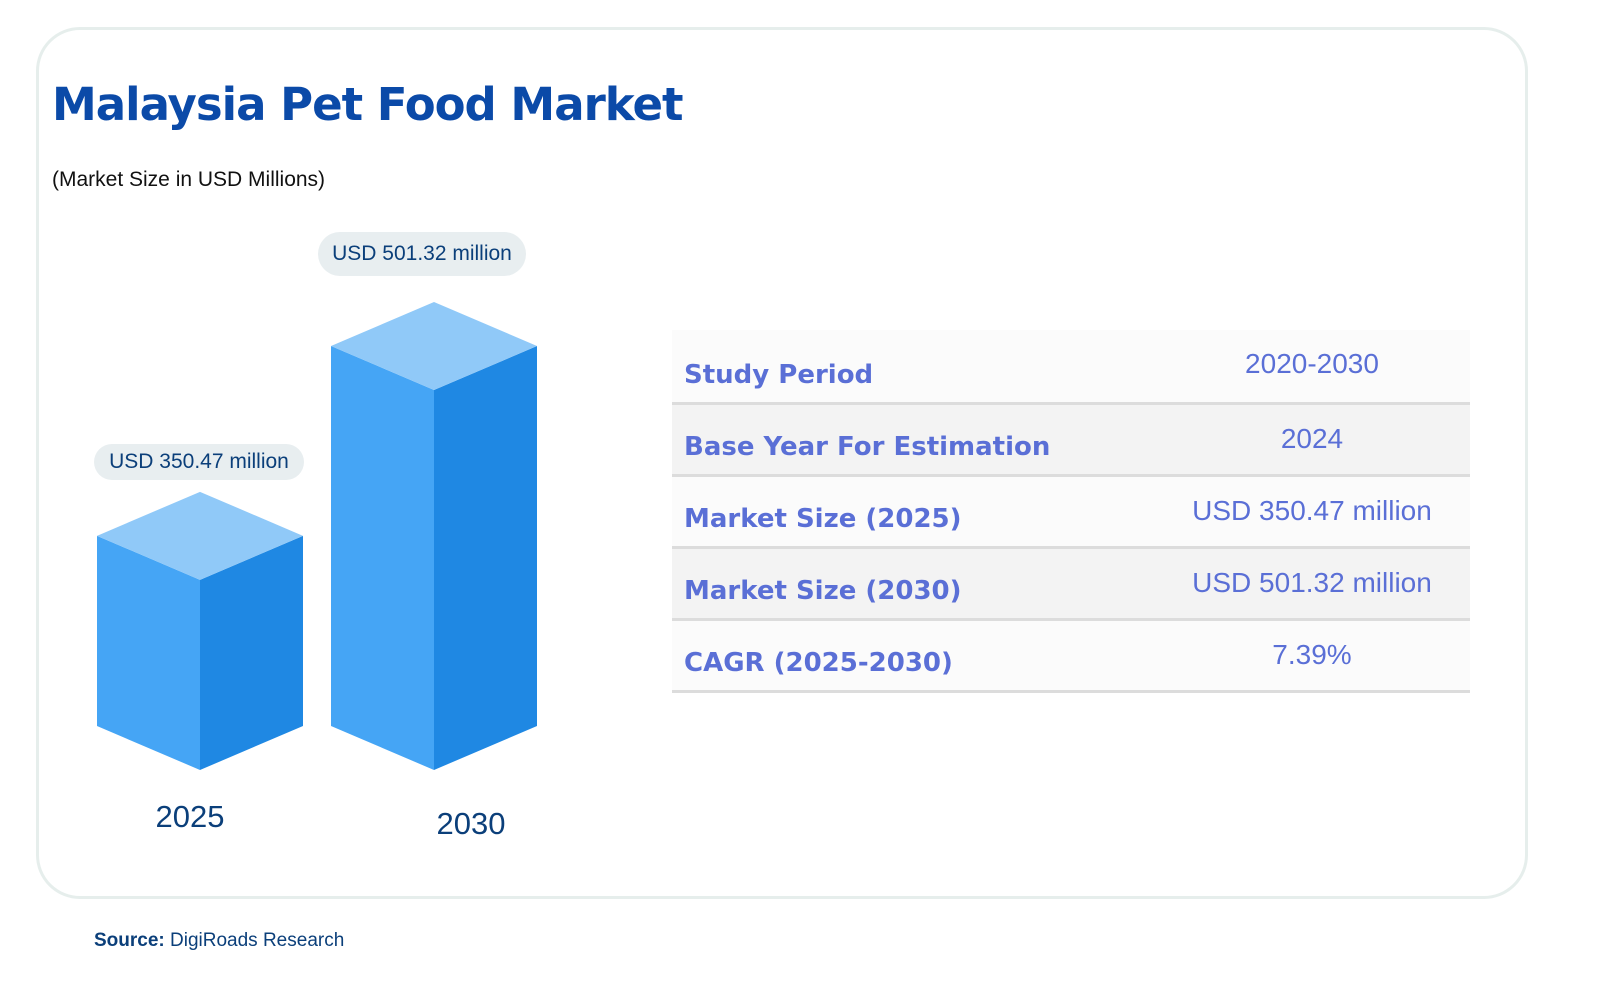 The image size is (1600, 1000). What do you see at coordinates (823, 519) in the screenshot?
I see `row-label: Market Size (2025)` at bounding box center [823, 519].